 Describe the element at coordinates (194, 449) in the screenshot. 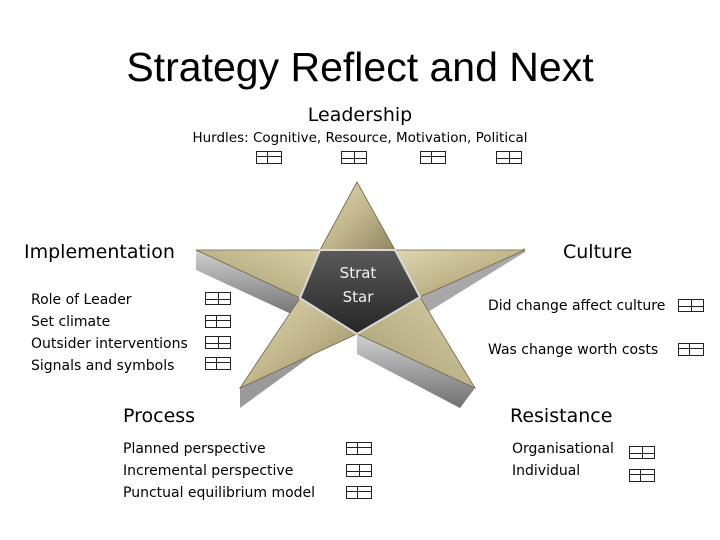

I see `list-item: Planned perspective` at that location.